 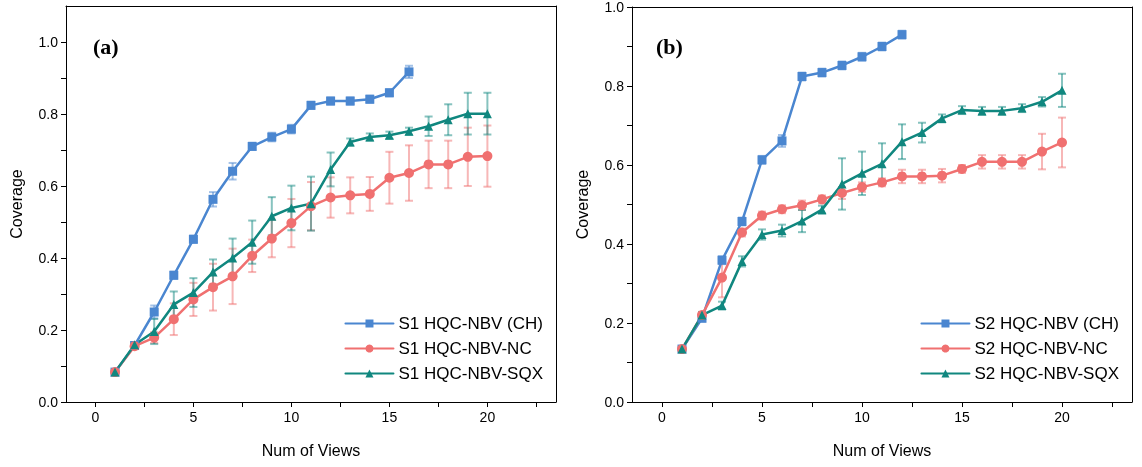 What do you see at coordinates (1046, 323) in the screenshot?
I see `legend-label: S2 HQC-NBV (CH)` at bounding box center [1046, 323].